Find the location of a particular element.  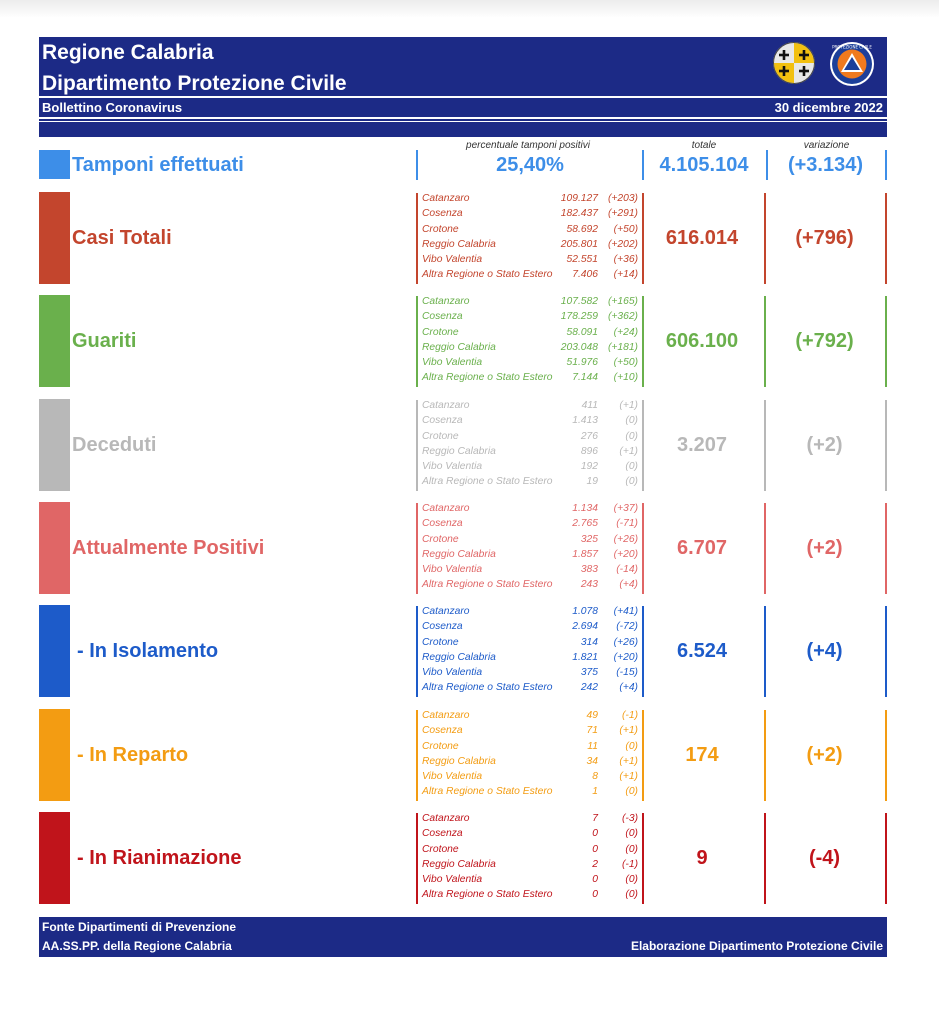

province-delta: (+10) is located at coordinates (625, 378).